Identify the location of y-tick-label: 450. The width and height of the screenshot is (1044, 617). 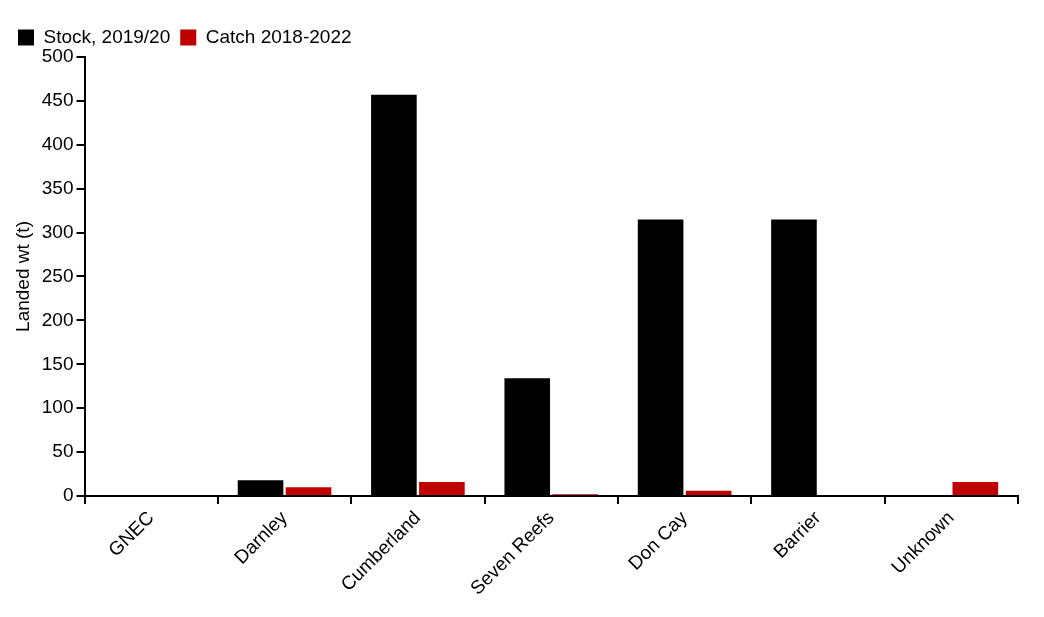
(57, 100).